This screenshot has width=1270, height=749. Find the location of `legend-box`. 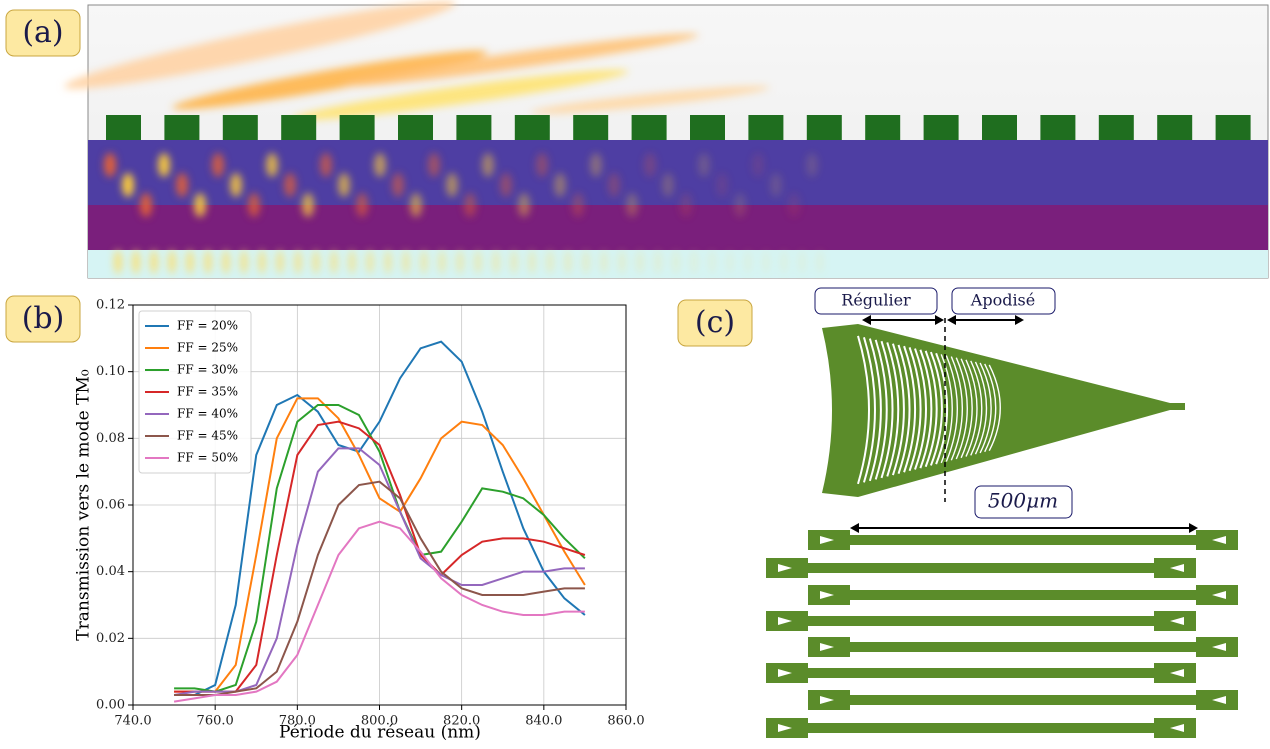

legend-box is located at coordinates (195, 392).